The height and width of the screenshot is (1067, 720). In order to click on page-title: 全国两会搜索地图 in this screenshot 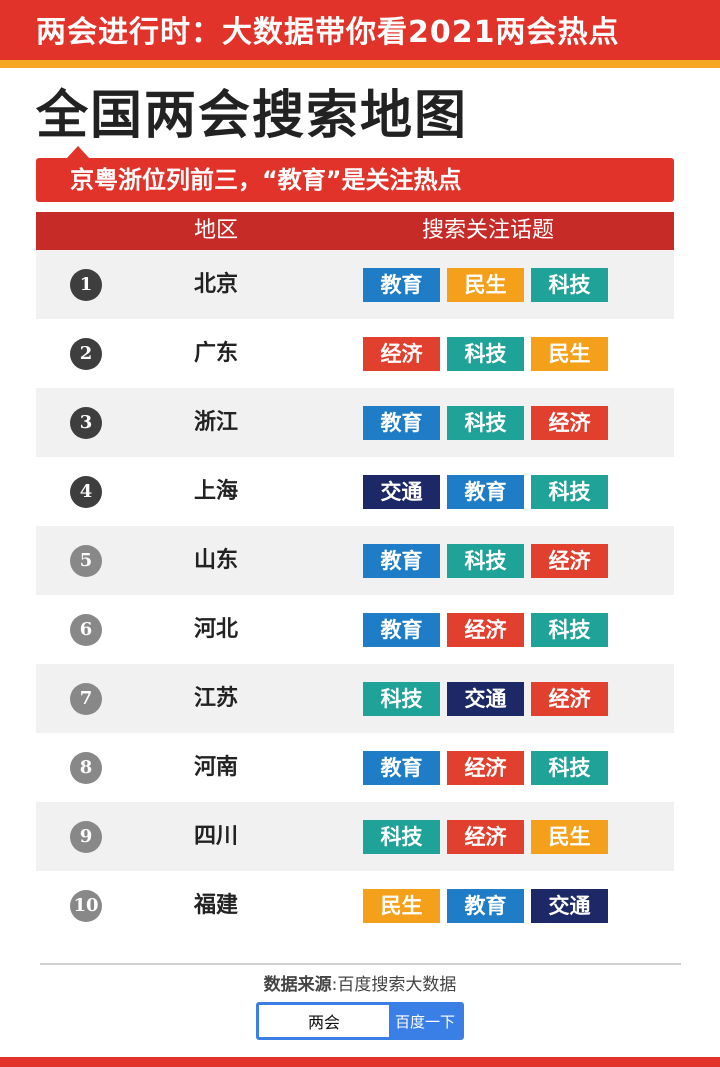, I will do `click(252, 116)`.